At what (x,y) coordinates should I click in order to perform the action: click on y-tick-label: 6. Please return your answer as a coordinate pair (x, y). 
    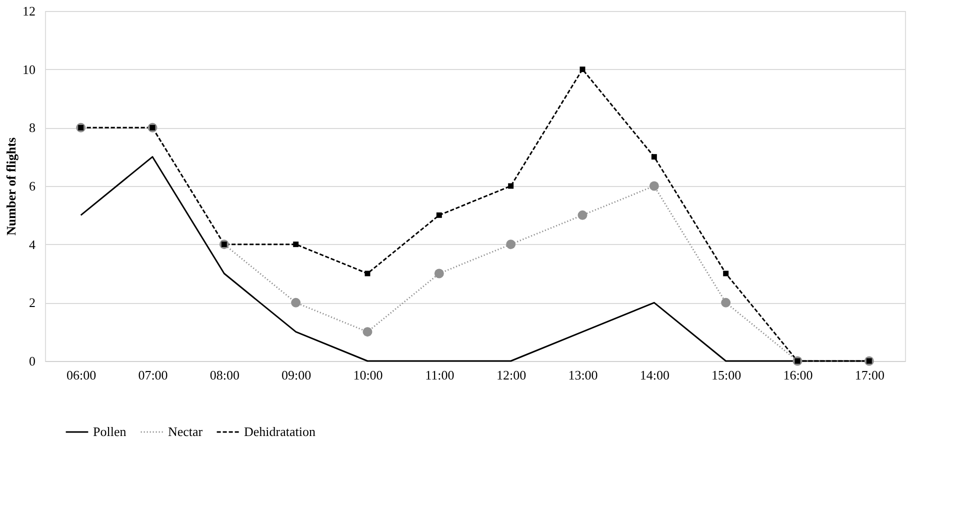
    Looking at the image, I should click on (32, 186).